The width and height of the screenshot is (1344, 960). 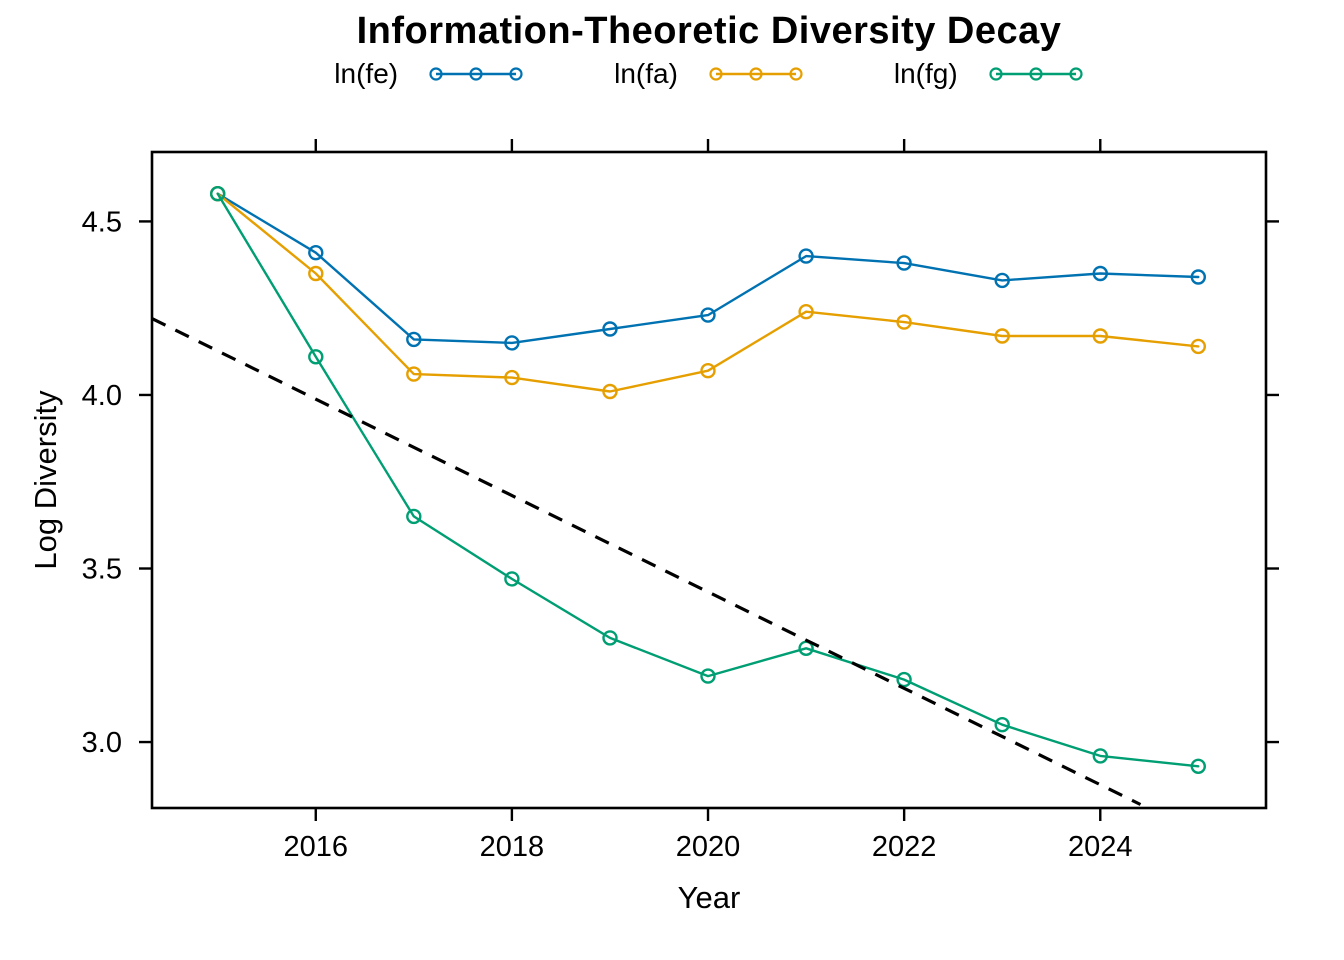 I want to click on x-axis-tick-label: 2020, so click(x=708, y=847).